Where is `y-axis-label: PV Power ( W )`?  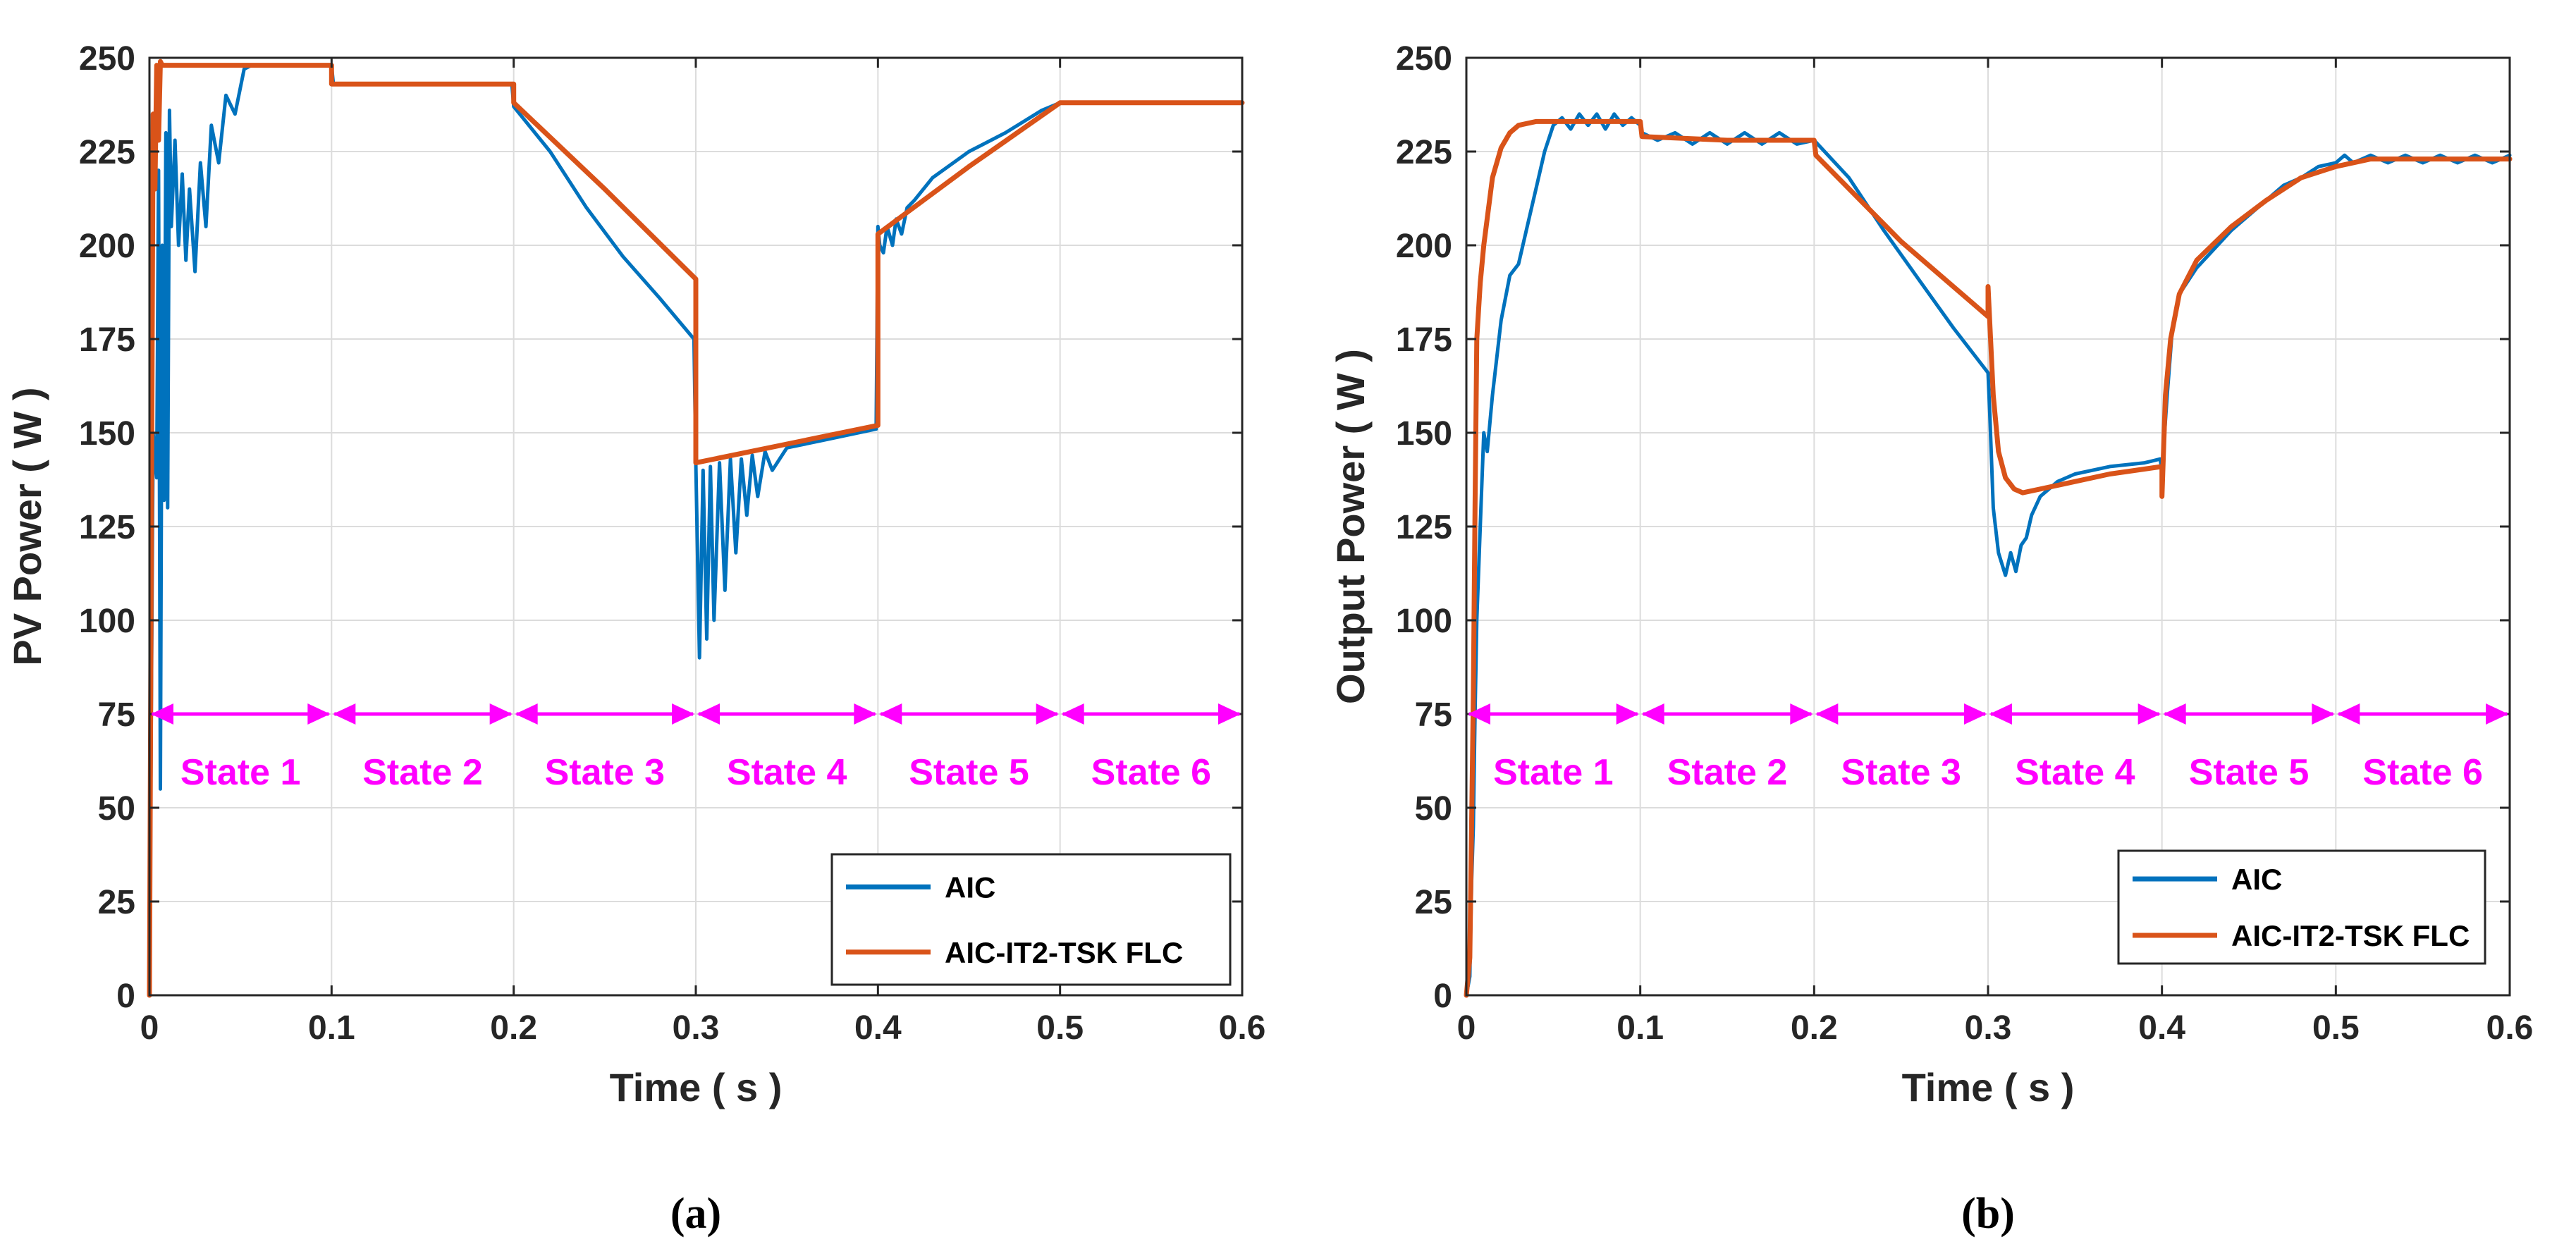 y-axis-label: PV Power ( W ) is located at coordinates (27, 526).